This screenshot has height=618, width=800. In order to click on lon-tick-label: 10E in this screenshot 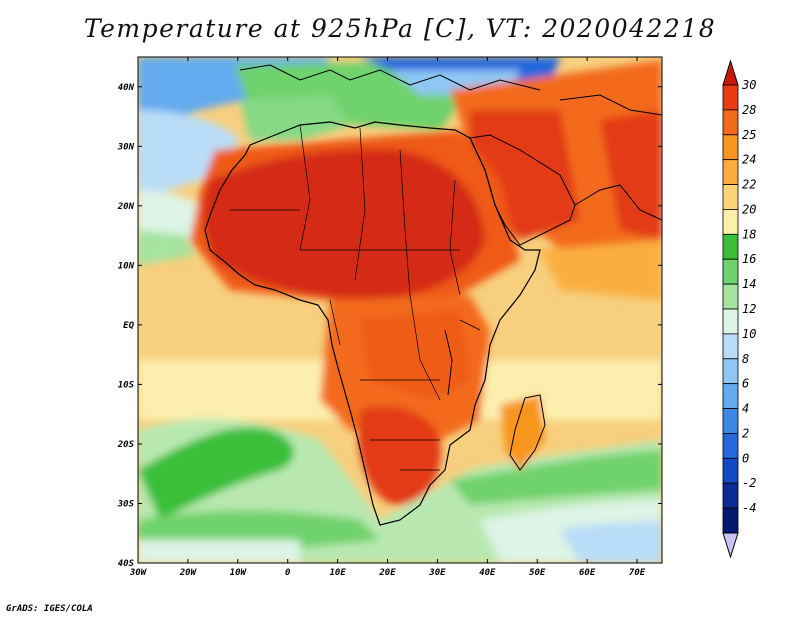, I will do `click(337, 573)`.